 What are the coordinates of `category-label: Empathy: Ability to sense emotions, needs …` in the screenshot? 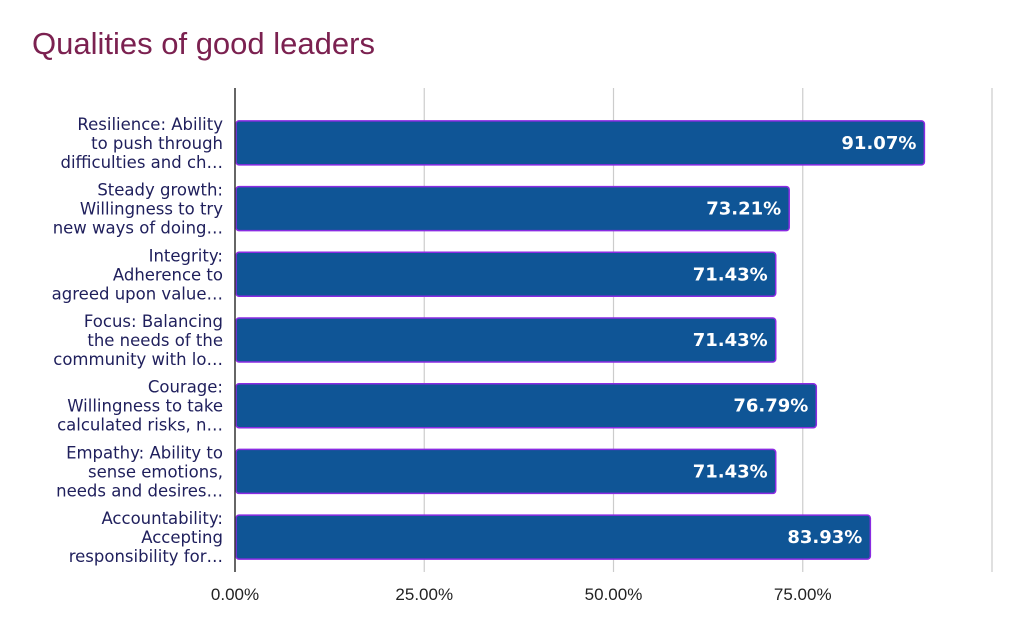 It's located at (139, 471).